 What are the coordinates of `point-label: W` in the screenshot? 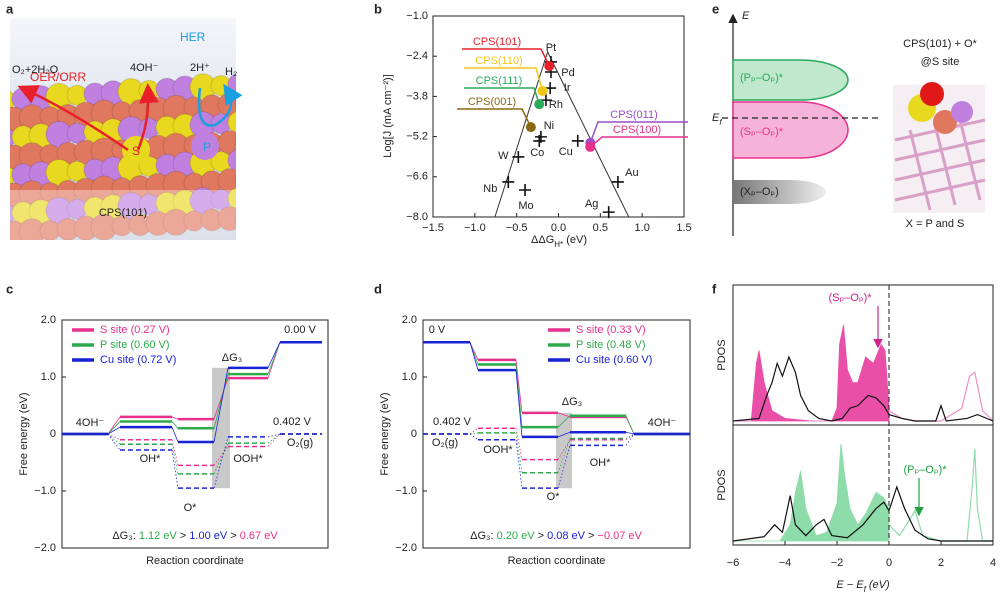 It's located at (503, 156).